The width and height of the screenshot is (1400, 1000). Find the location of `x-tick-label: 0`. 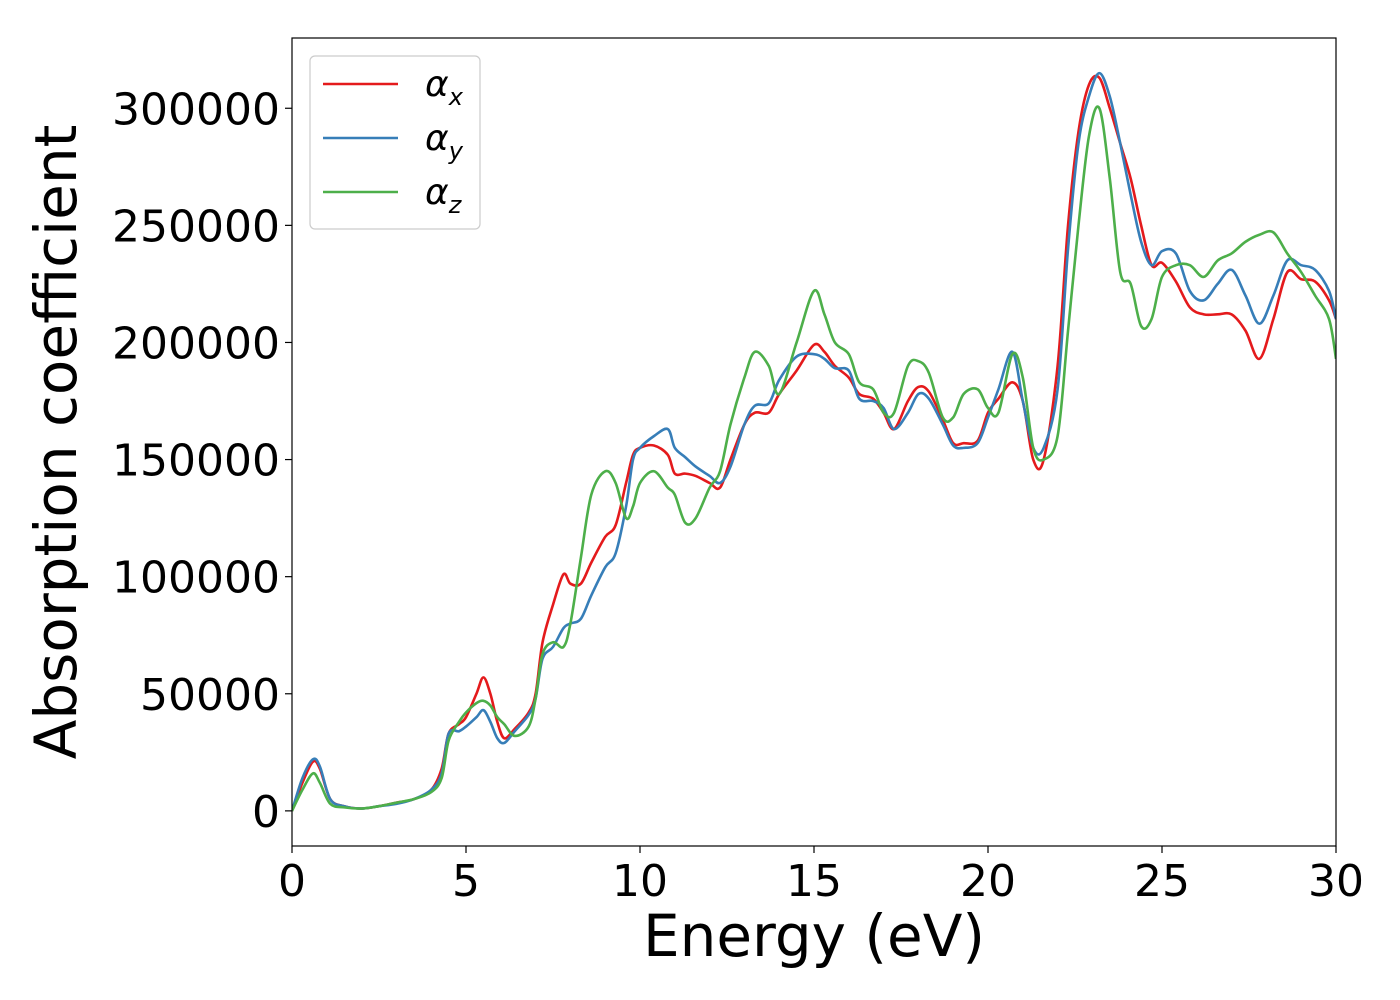

x-tick-label: 0 is located at coordinates (292, 881).